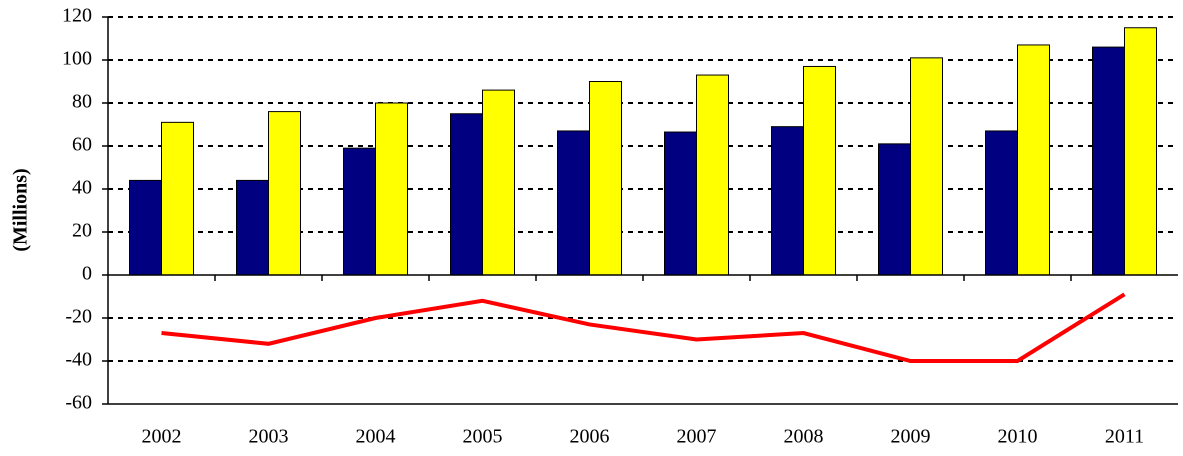  I want to click on y-tick-label: 100, so click(77, 59).